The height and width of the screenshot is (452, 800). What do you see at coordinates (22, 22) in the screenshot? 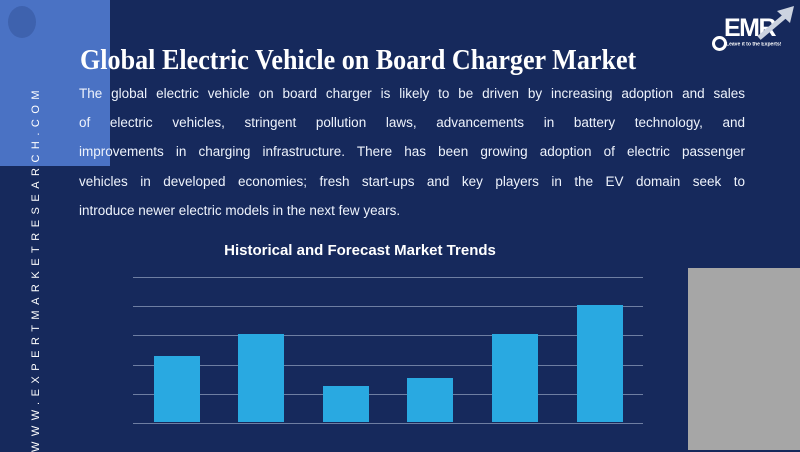
I see `sidebar-watermark-smudge` at bounding box center [22, 22].